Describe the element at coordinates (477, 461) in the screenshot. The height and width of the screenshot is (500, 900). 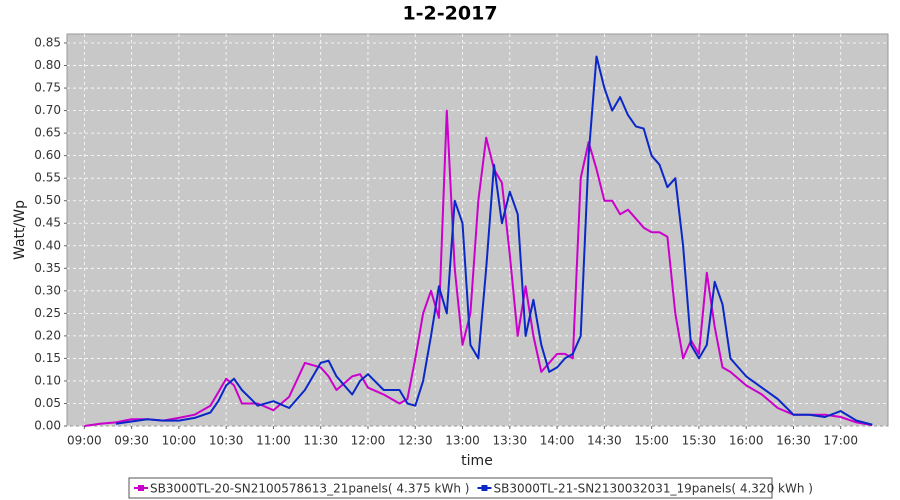
I see `x-axis-label: time` at that location.